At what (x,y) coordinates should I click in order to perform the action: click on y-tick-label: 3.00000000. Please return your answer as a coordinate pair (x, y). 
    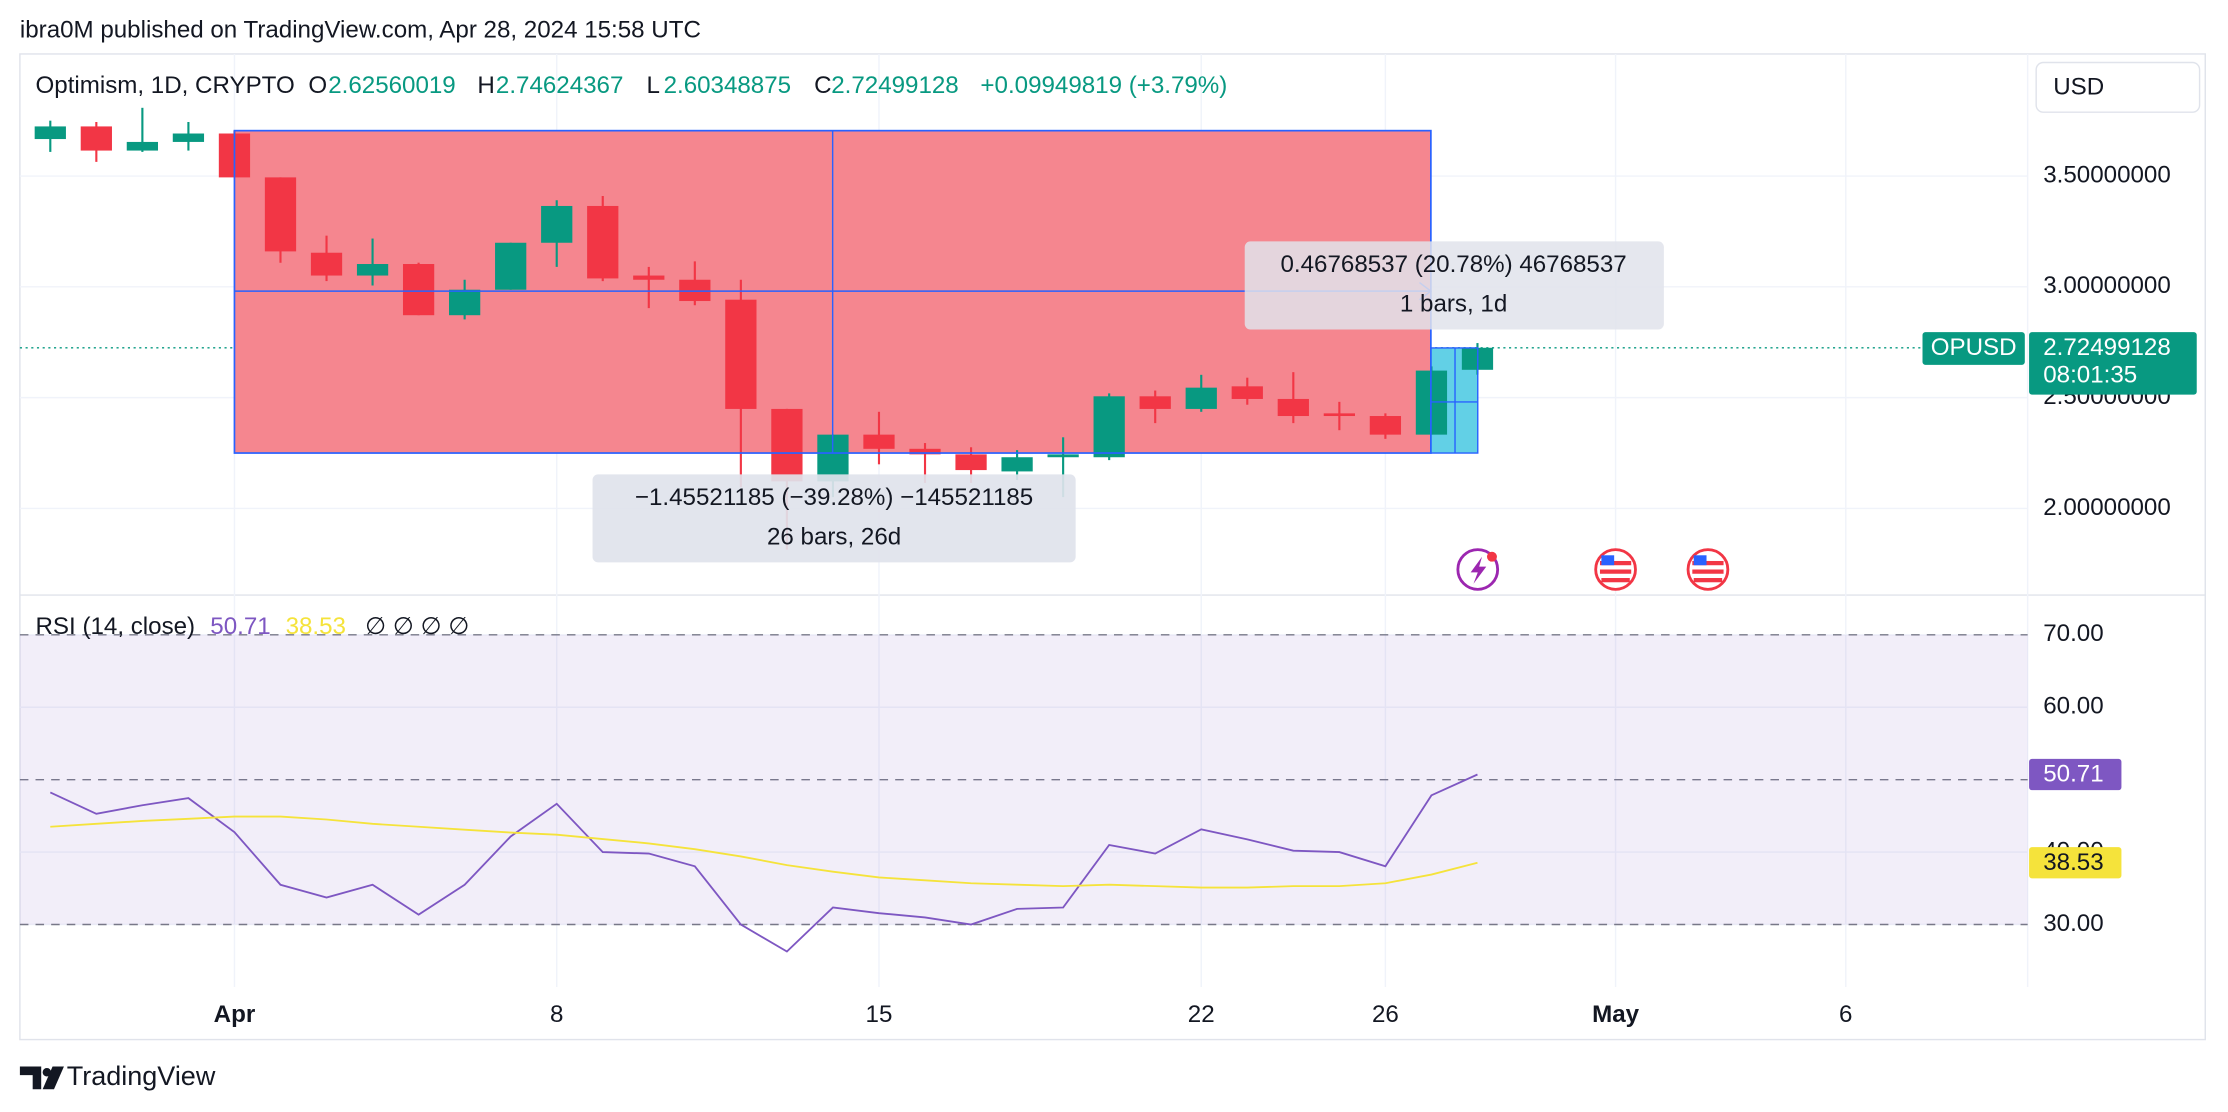
    Looking at the image, I should click on (2107, 285).